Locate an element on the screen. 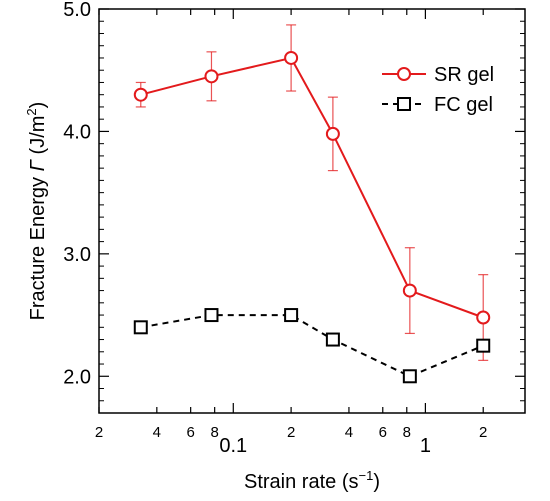  y-axis-label-symbol: Γ is located at coordinates (38, 164).